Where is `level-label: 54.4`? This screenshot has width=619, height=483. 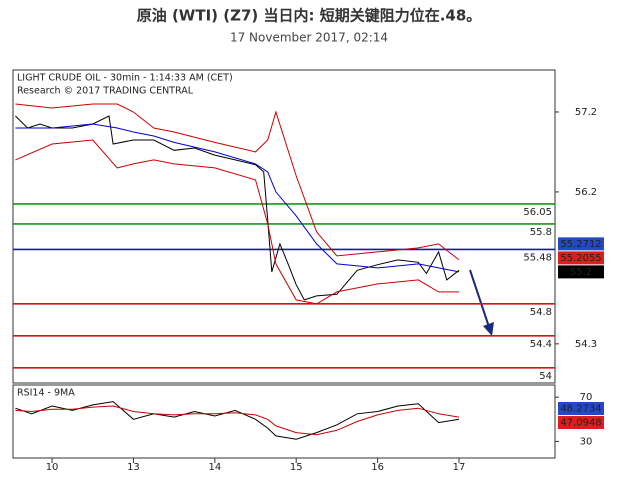 level-label: 54.4 is located at coordinates (541, 344).